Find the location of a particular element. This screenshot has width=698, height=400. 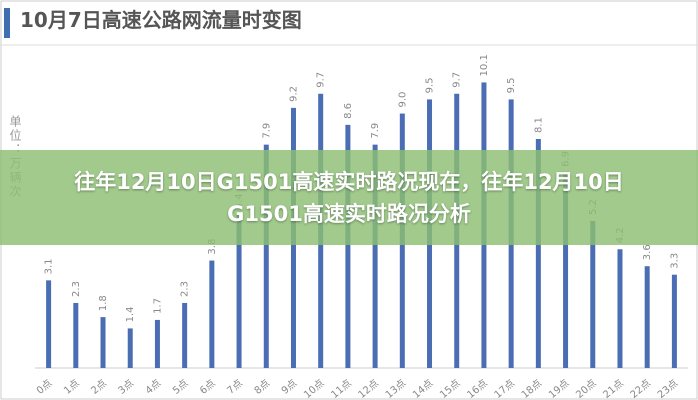

value-label: 8.1 is located at coordinates (538, 125).